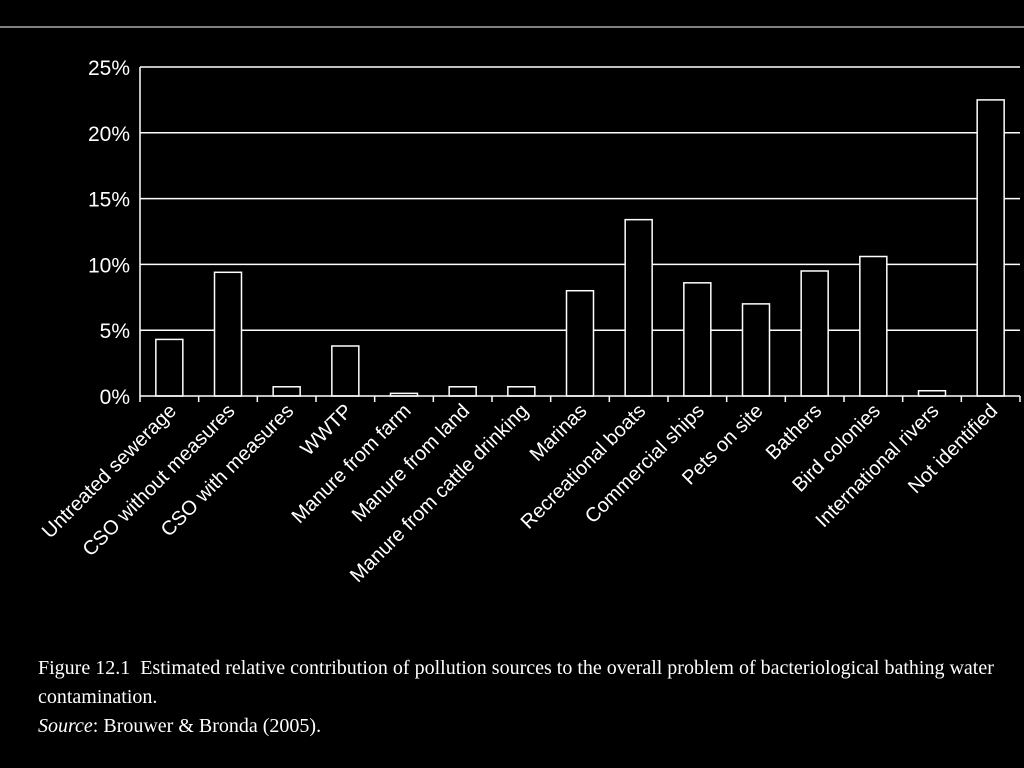 This screenshot has width=1024, height=768. Describe the element at coordinates (115, 397) in the screenshot. I see `y-tick-label: 0%` at that location.